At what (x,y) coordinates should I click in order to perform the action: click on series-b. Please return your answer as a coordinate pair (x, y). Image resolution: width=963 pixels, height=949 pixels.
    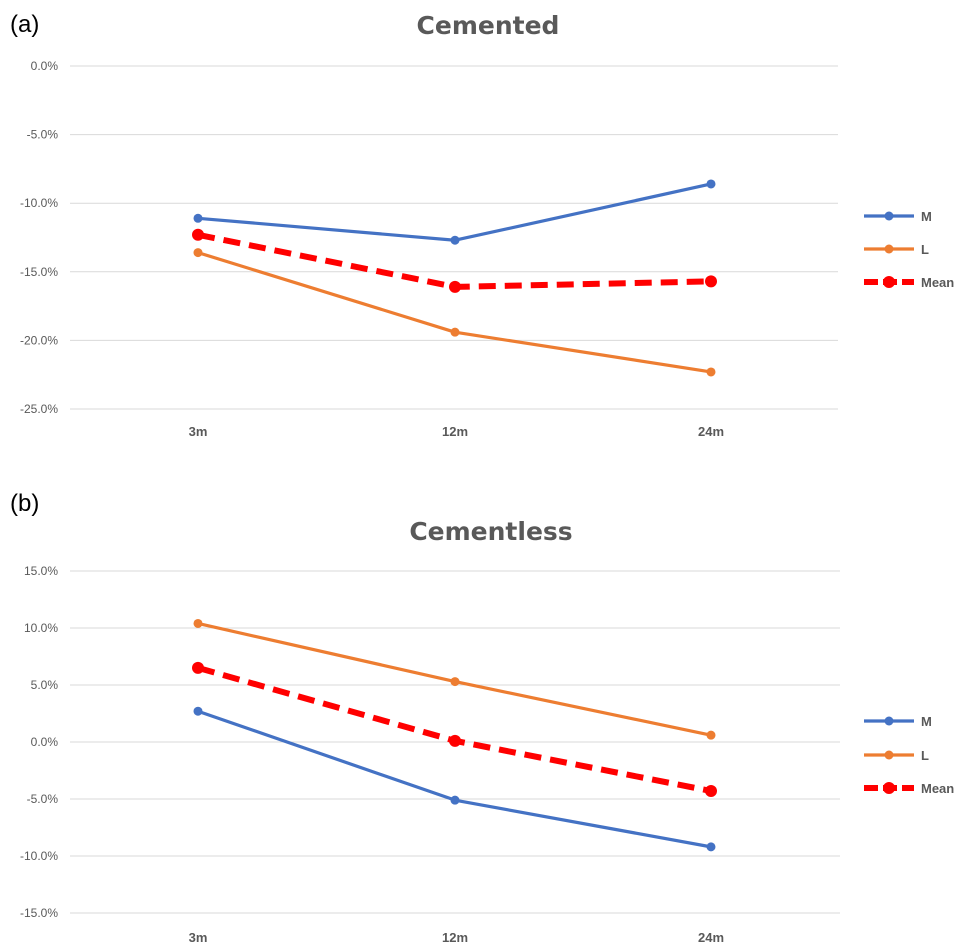
    Looking at the image, I should click on (454, 735).